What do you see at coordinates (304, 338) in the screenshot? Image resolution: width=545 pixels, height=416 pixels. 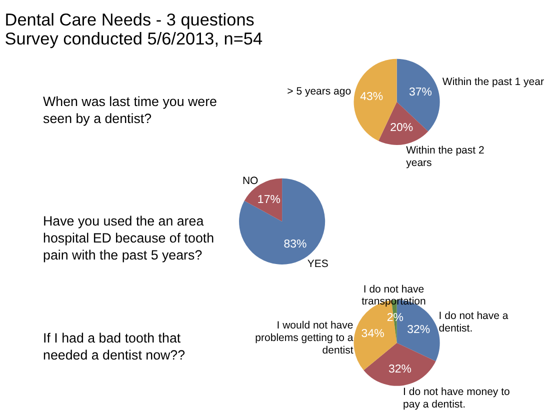 I see `slice-label: I would not have problems getting to a dentist` at bounding box center [304, 338].